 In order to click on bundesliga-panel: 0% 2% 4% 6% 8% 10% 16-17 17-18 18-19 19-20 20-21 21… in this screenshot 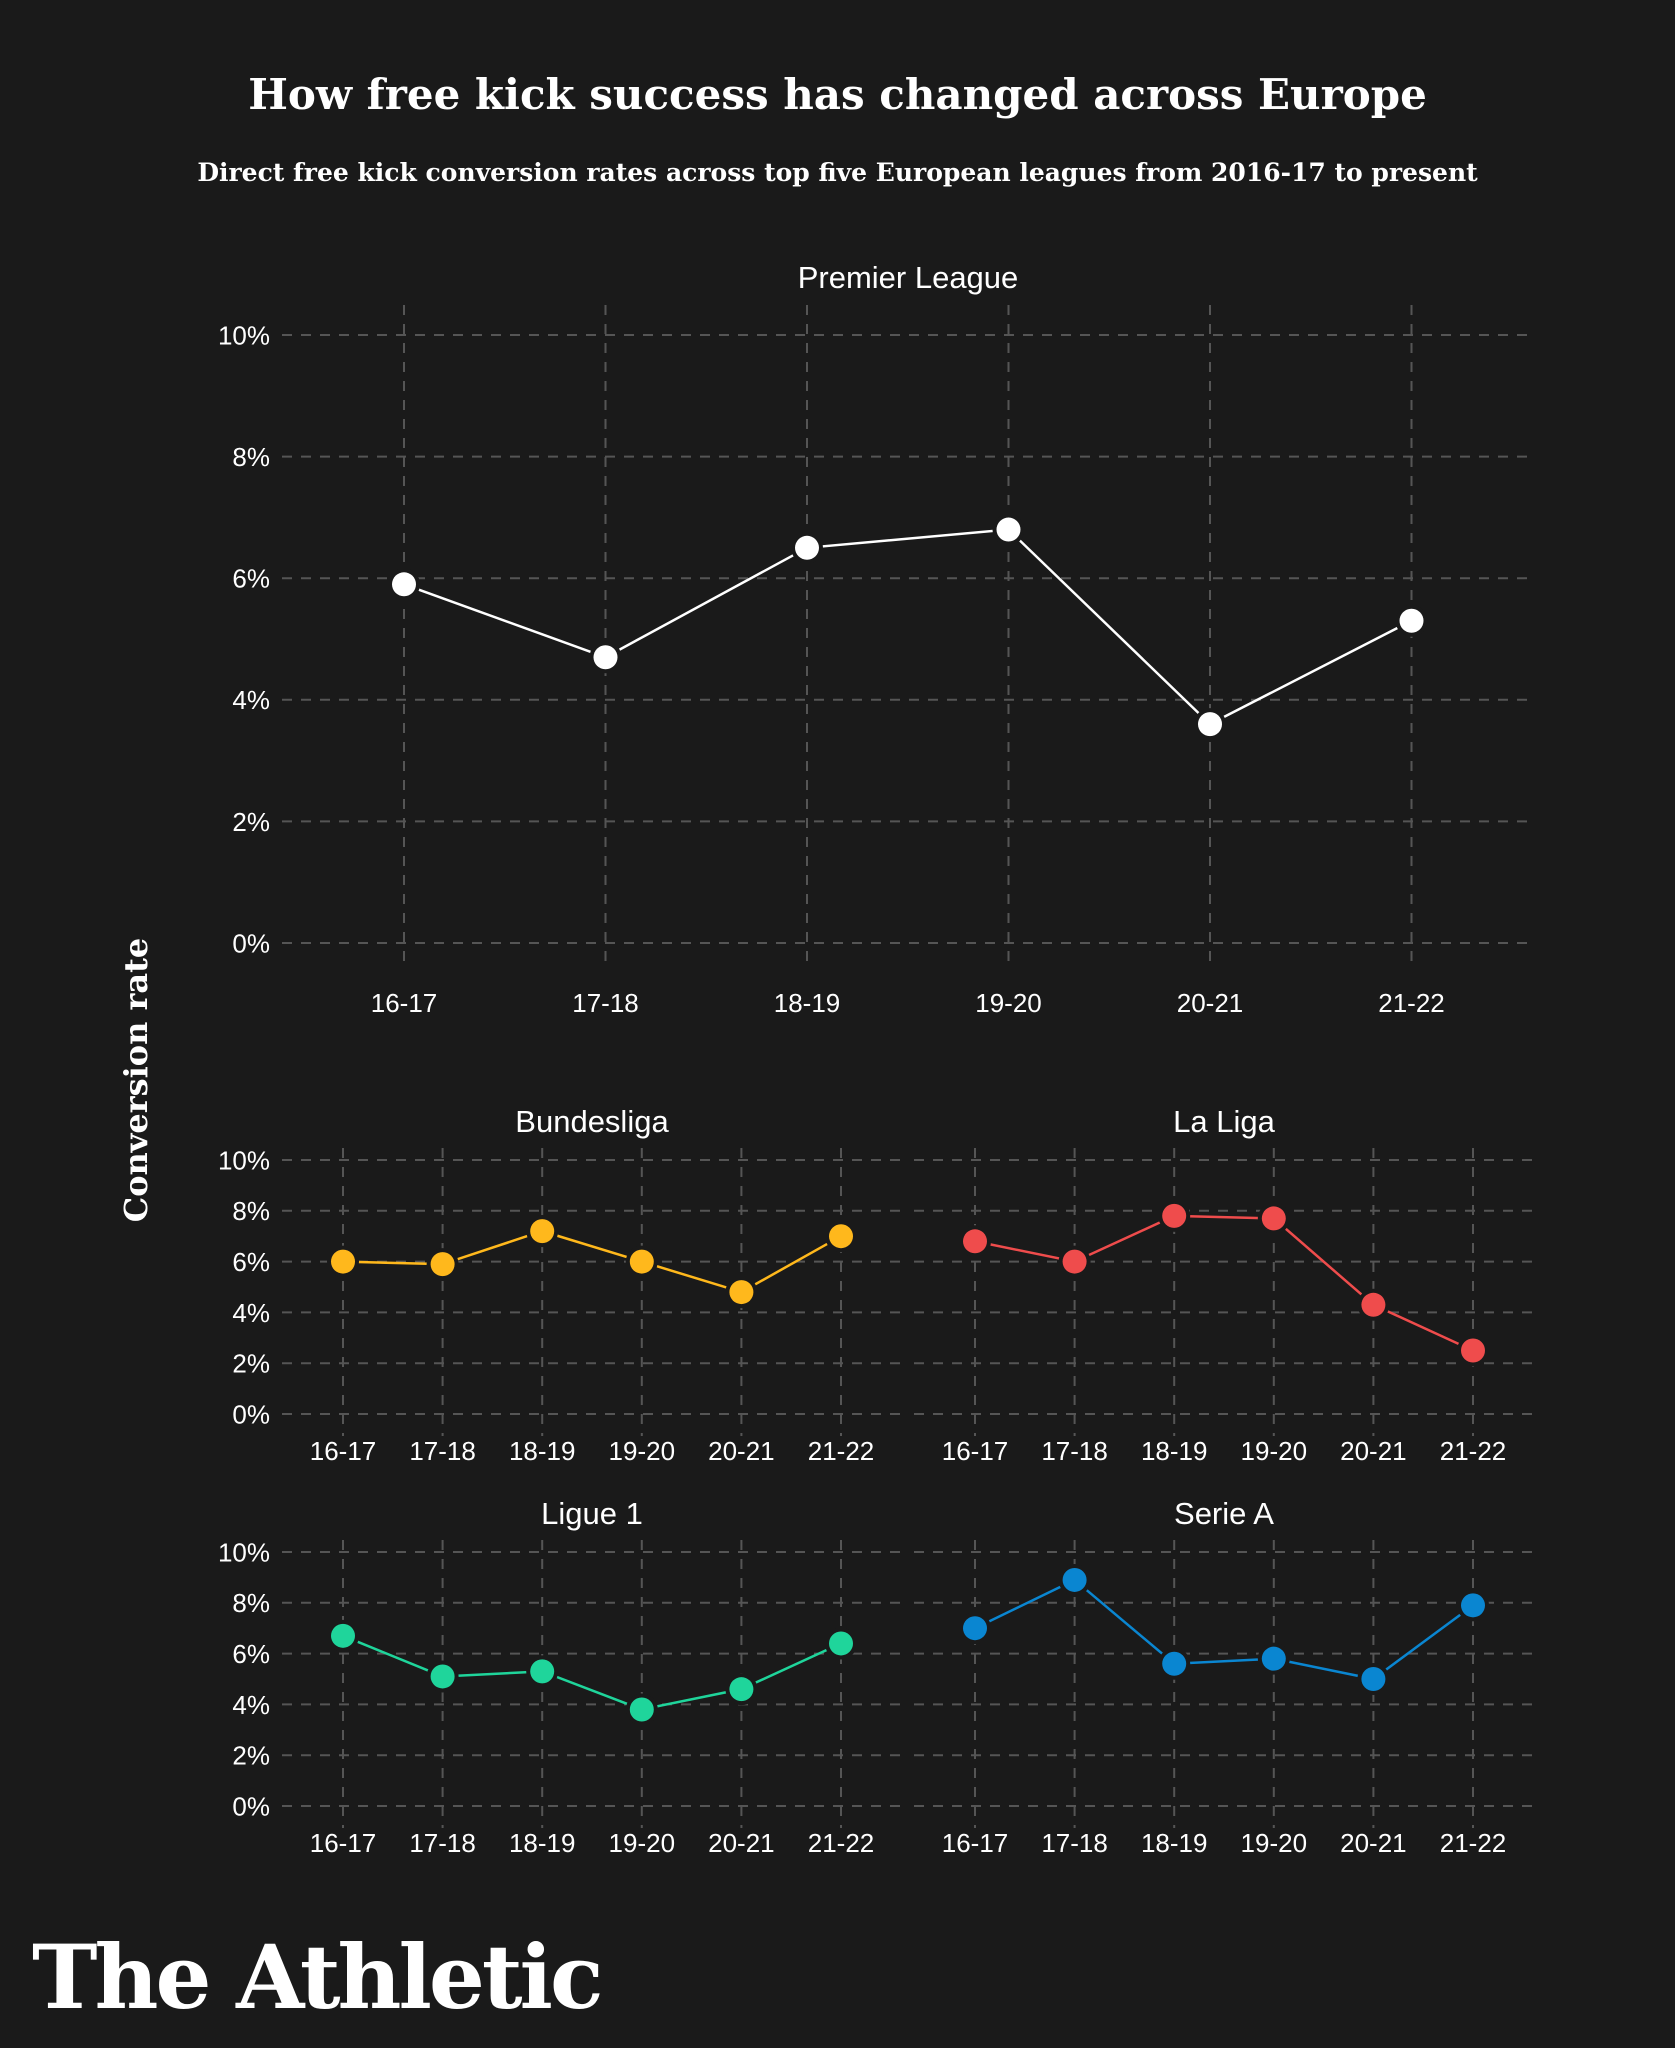, I will do `click(561, 1285)`.